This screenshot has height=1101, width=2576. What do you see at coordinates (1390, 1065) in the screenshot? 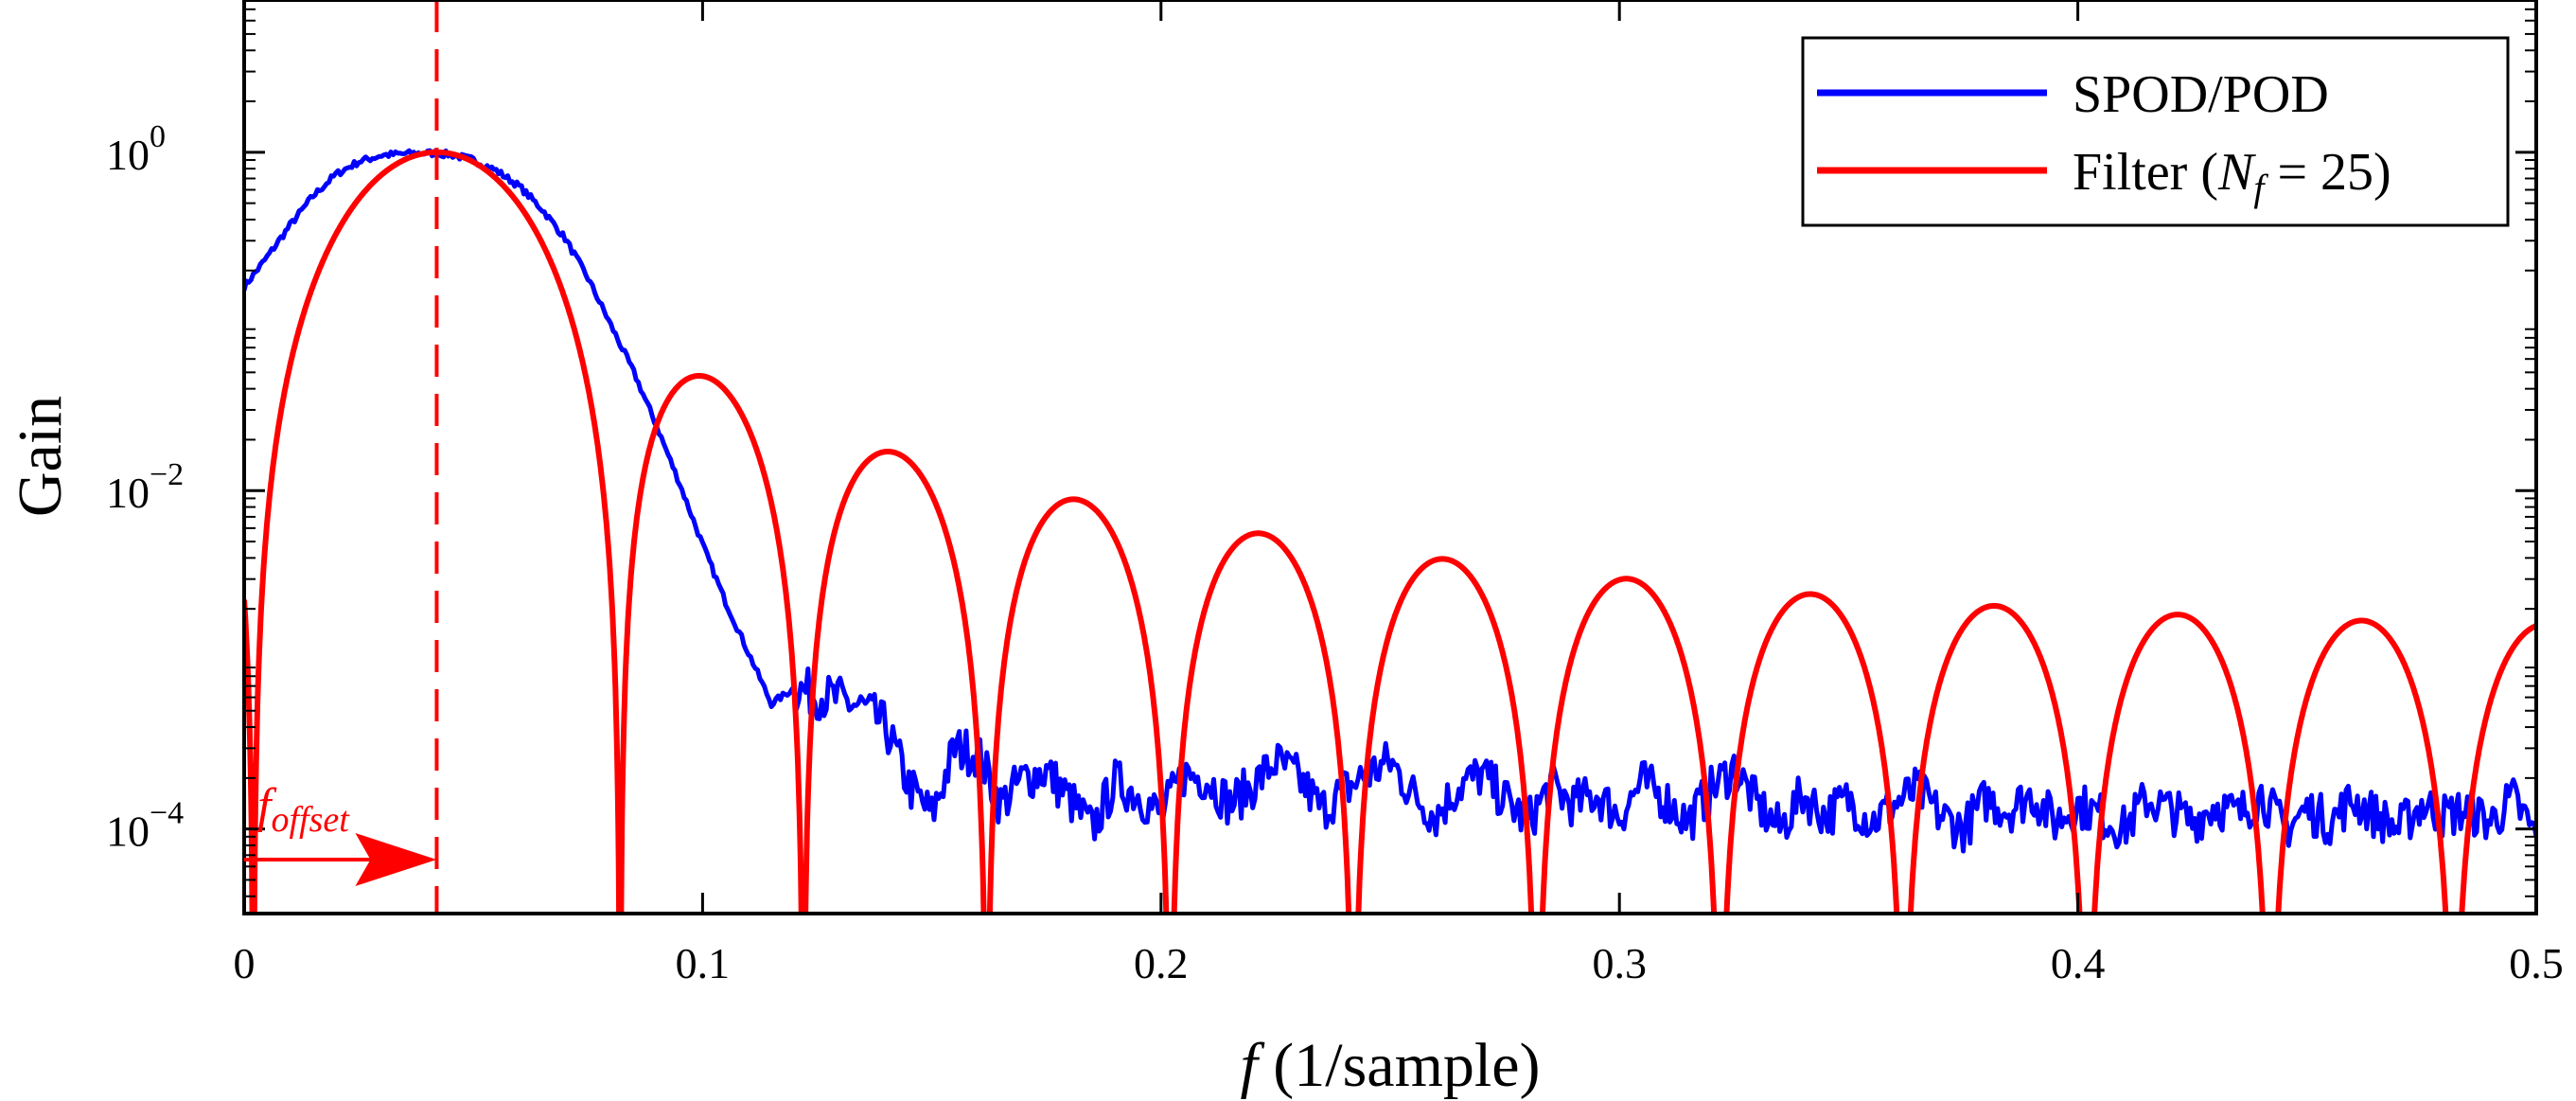
I see `x-axis-title: f (1/sample)` at bounding box center [1390, 1065].